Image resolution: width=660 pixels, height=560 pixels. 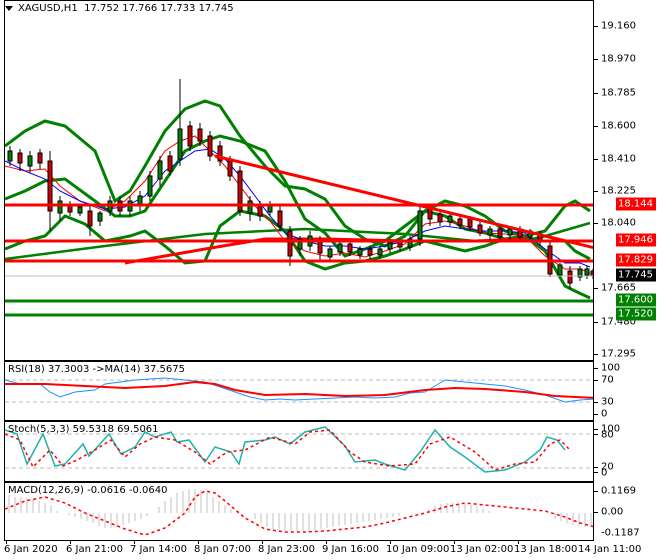 What do you see at coordinates (607, 380) in the screenshot?
I see `rsi-axis-label: 70` at bounding box center [607, 380].